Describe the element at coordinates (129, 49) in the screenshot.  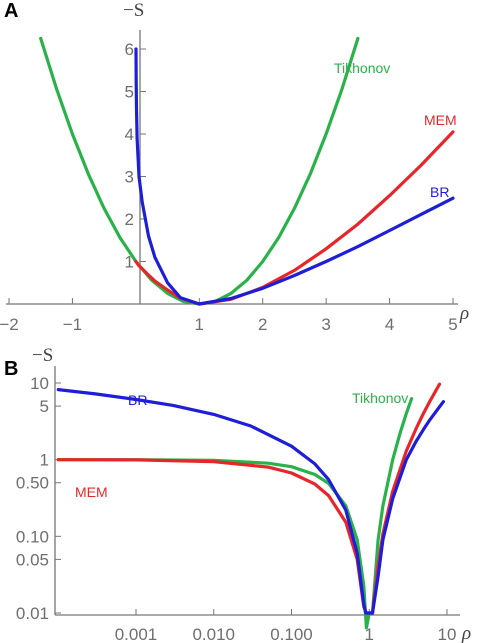
I see `panel-a-y-tick-label: 6` at that location.